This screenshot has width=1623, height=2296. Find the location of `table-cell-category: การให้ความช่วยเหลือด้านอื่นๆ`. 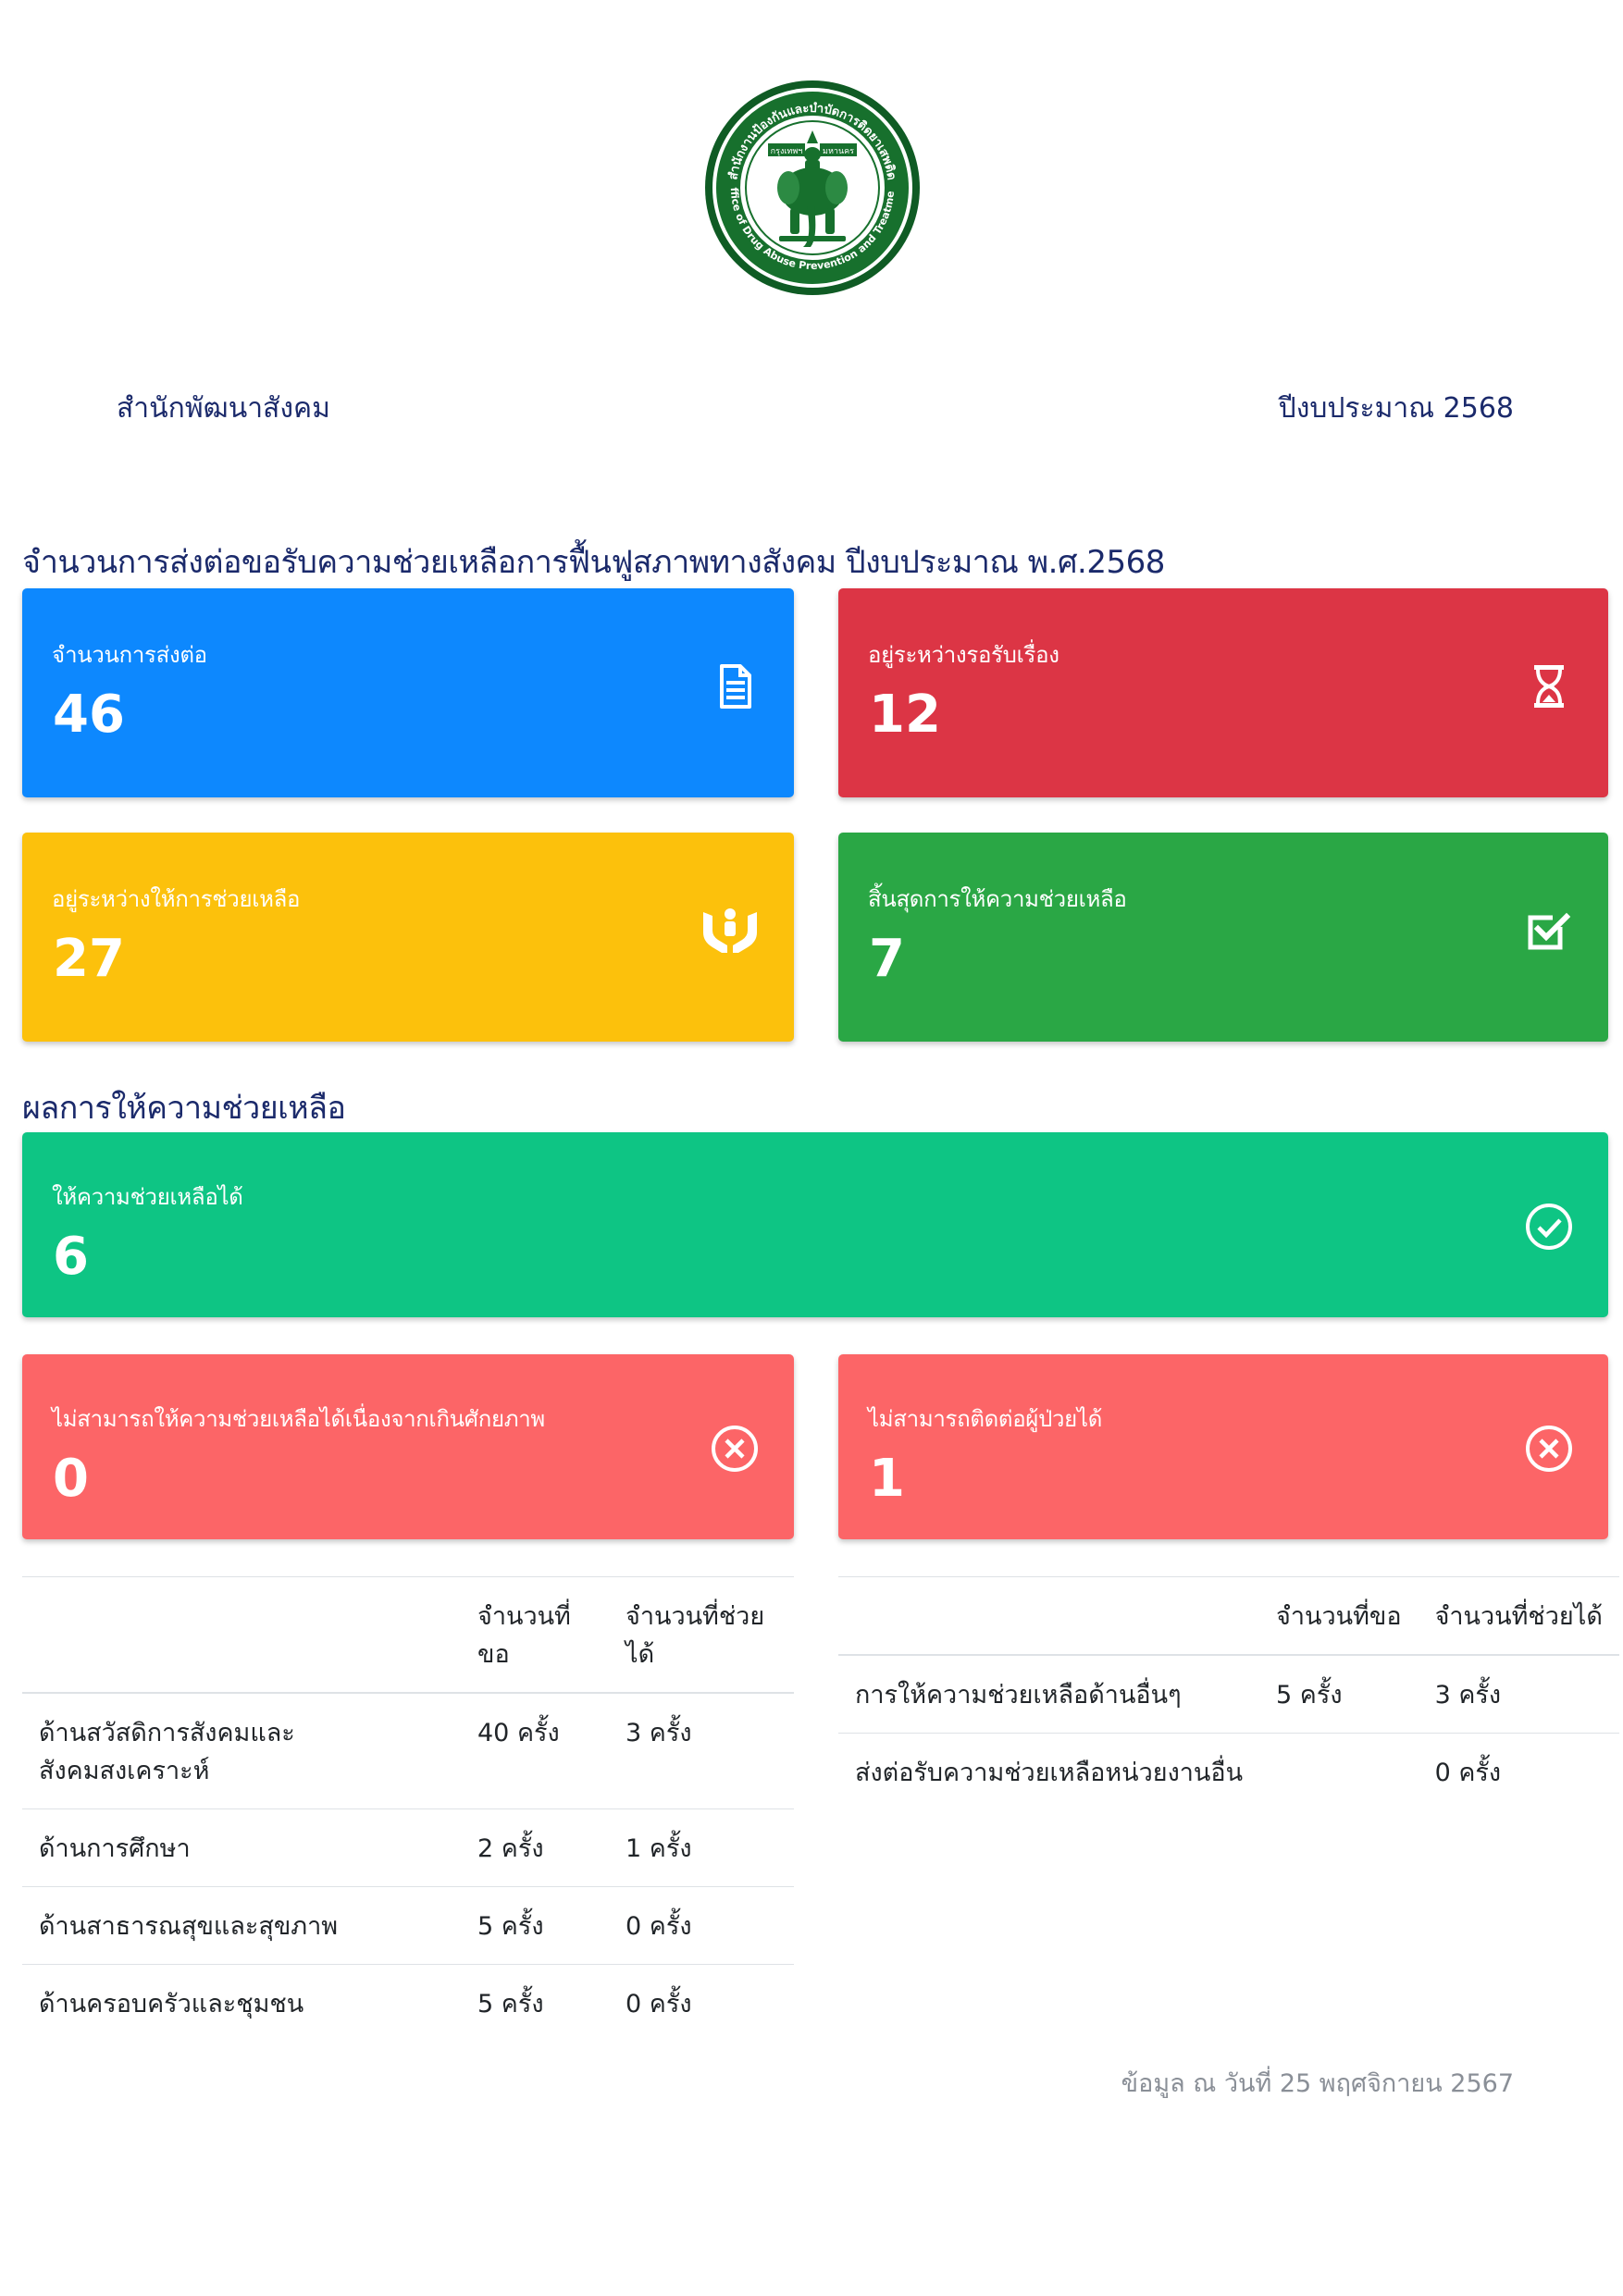

table-cell-category: การให้ความช่วยเหลือด้านอื่นๆ is located at coordinates (1049, 1694).